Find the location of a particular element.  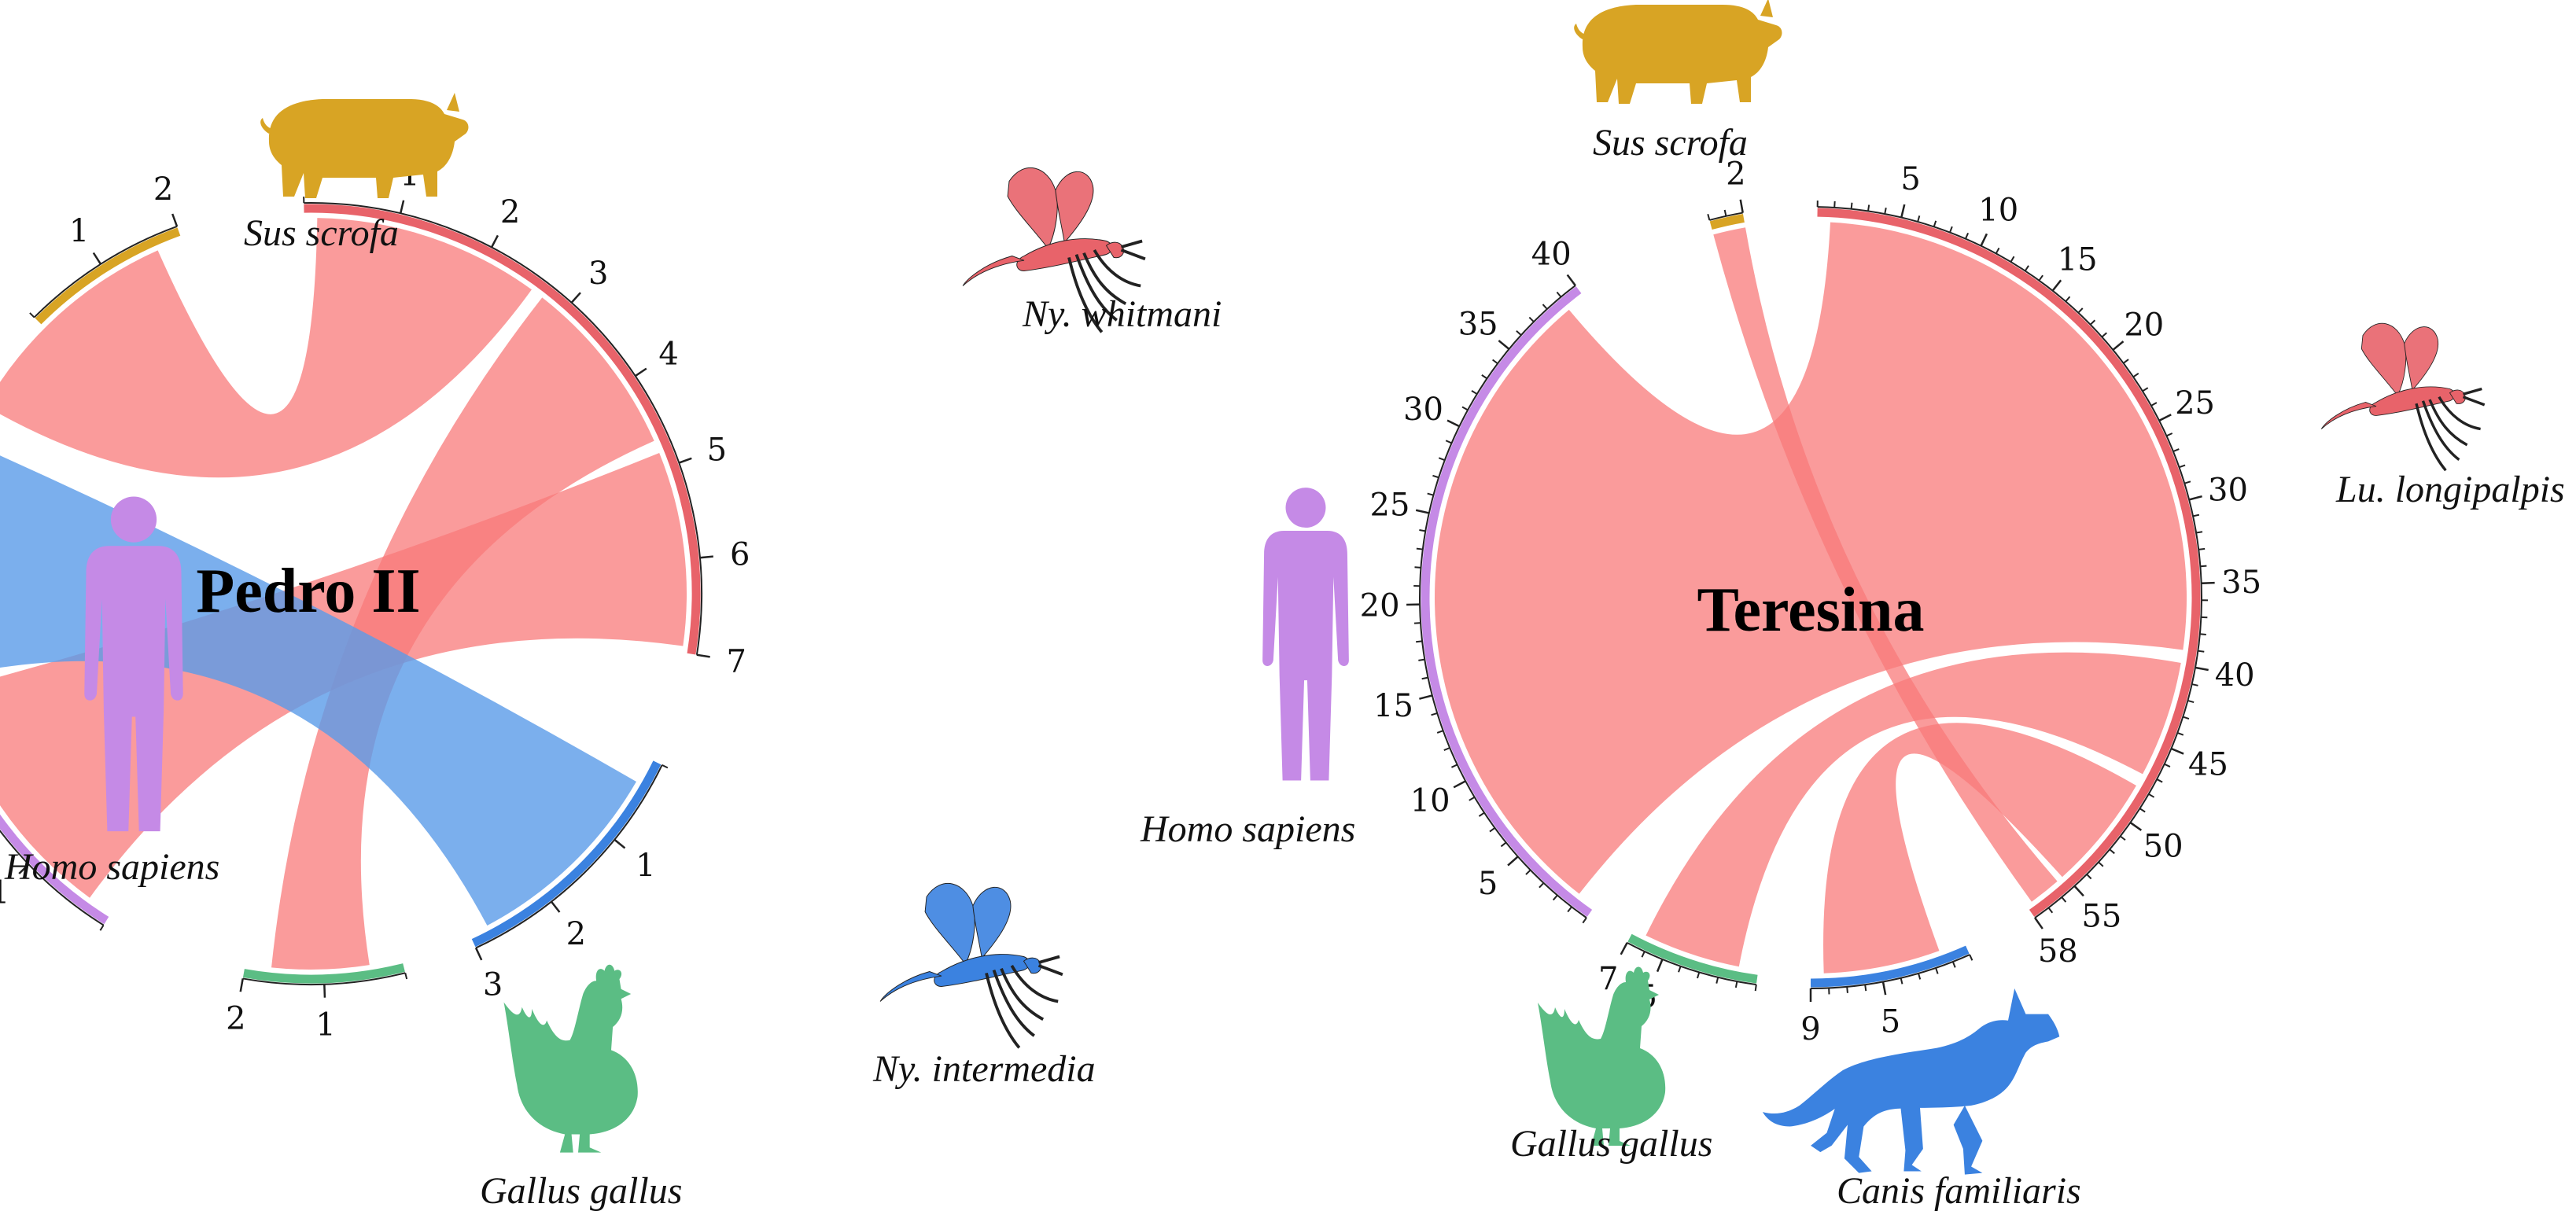

pedro-ii-title: Pedro II is located at coordinates (308, 591).